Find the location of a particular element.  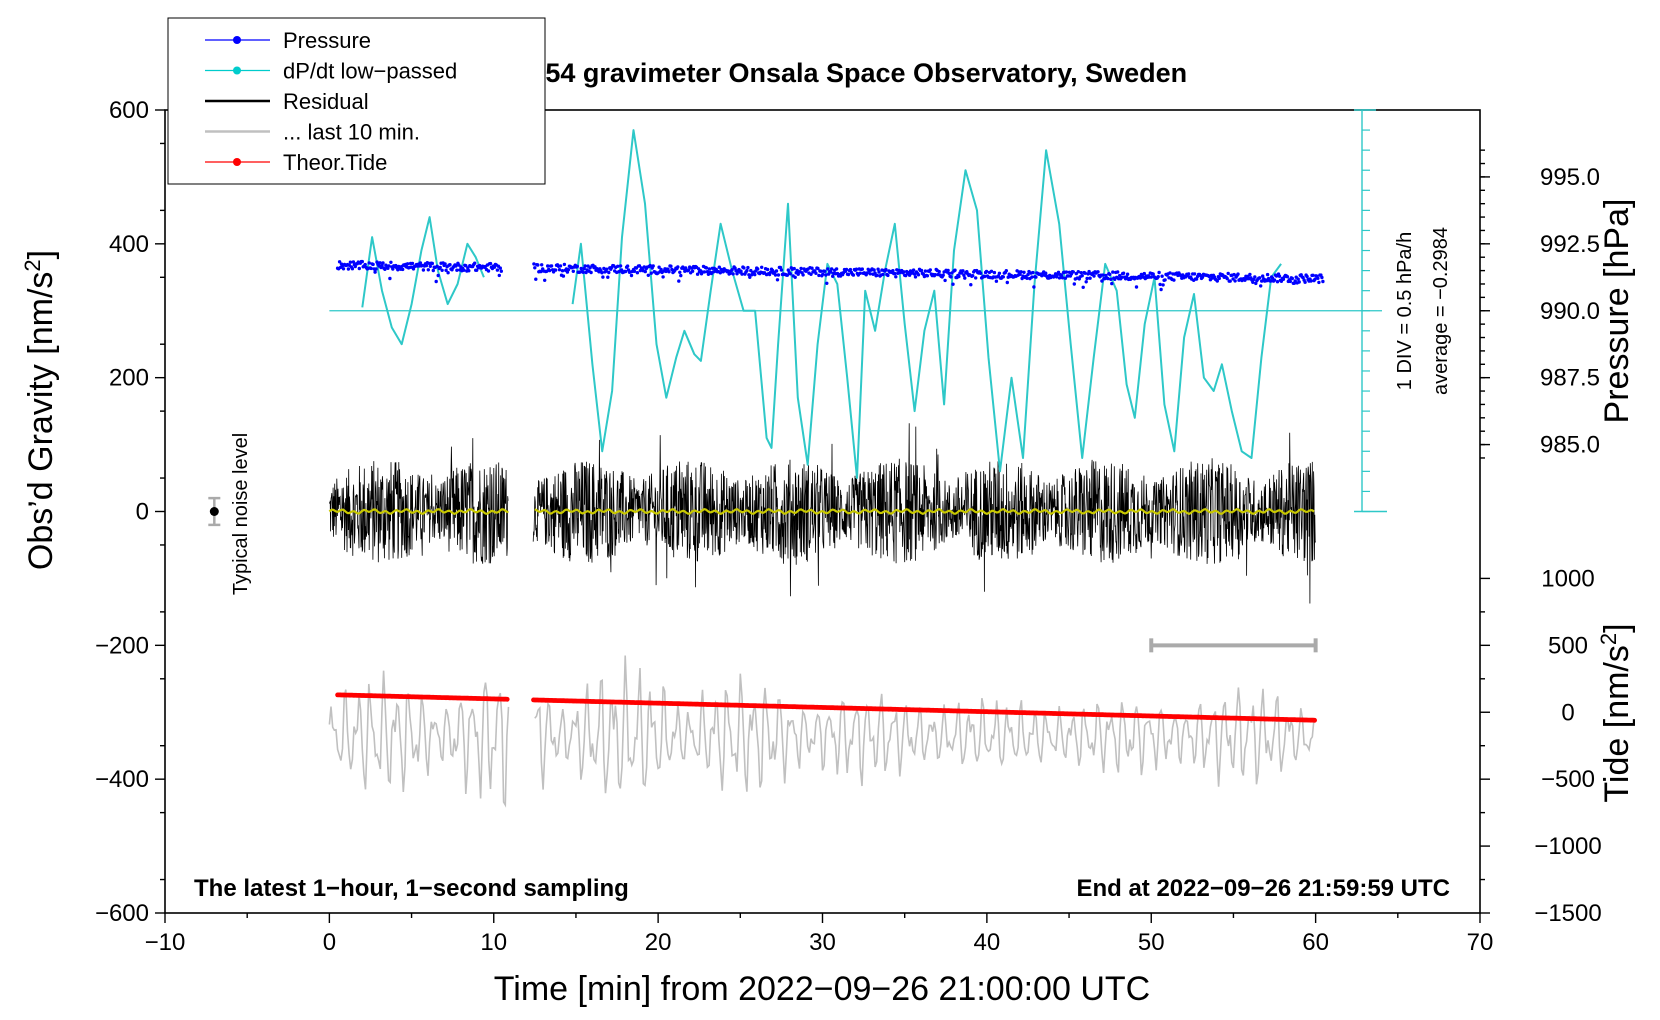

y-tick-label: −400 is located at coordinates (122, 779).